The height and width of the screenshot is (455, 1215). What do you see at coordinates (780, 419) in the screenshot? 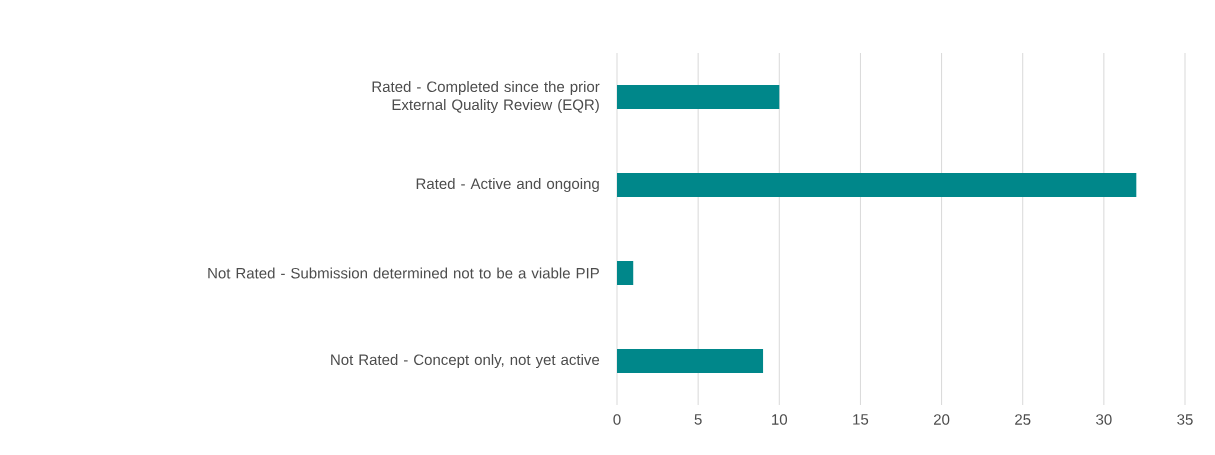
I see `x-tick-label: 10` at bounding box center [780, 419].